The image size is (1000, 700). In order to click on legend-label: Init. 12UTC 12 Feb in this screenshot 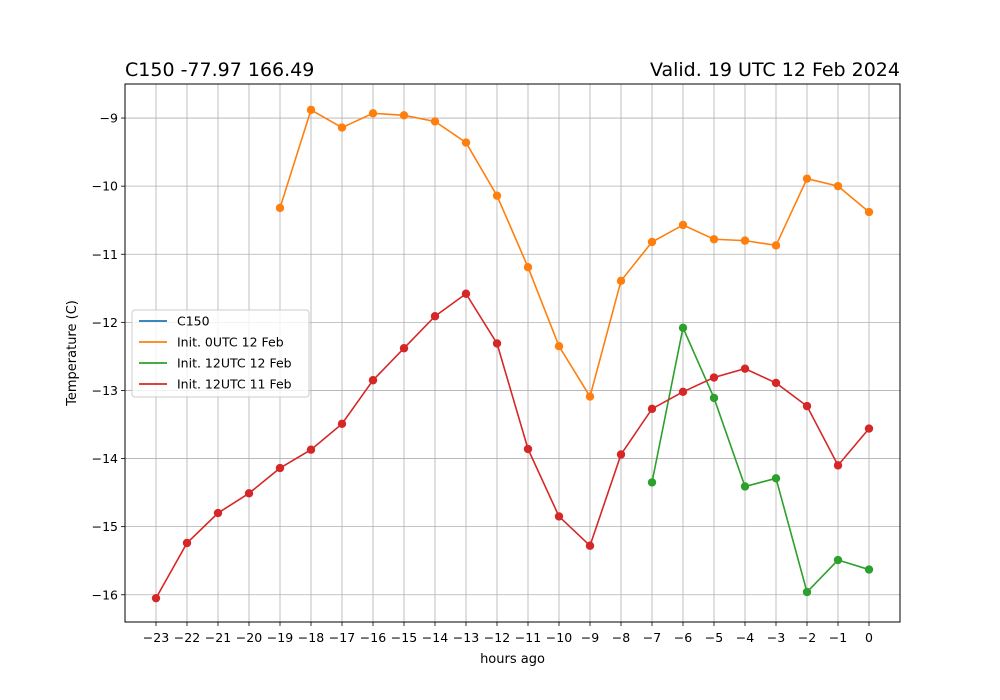, I will do `click(234, 363)`.